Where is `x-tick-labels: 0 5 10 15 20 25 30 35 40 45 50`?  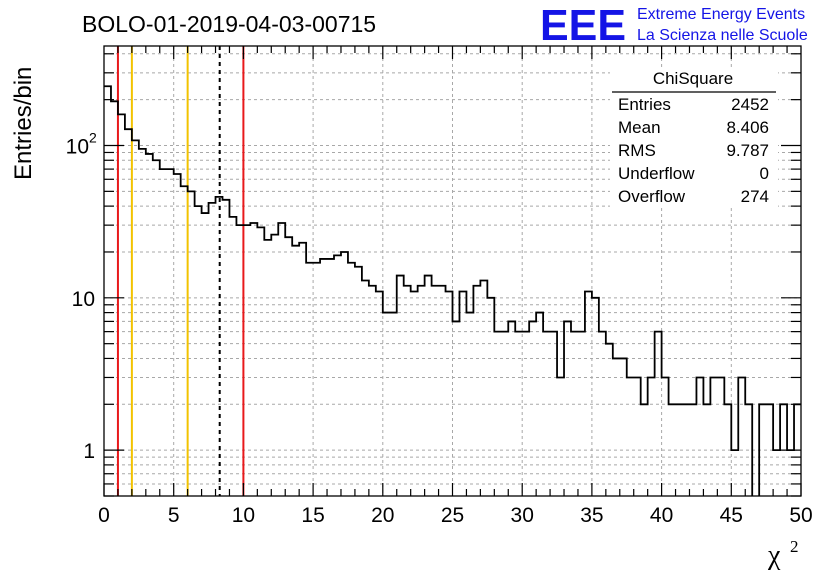 x-tick-labels: 0 5 10 15 20 25 30 35 40 45 50 is located at coordinates (455, 515).